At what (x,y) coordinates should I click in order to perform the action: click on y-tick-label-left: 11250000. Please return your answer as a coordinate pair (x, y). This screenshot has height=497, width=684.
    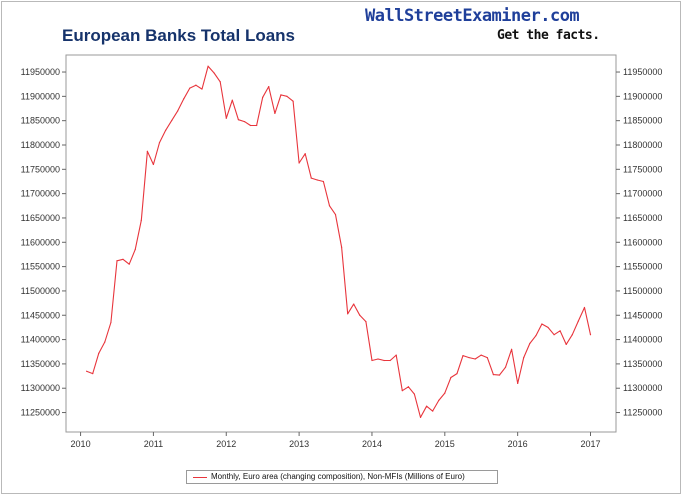
    Looking at the image, I should click on (40, 413).